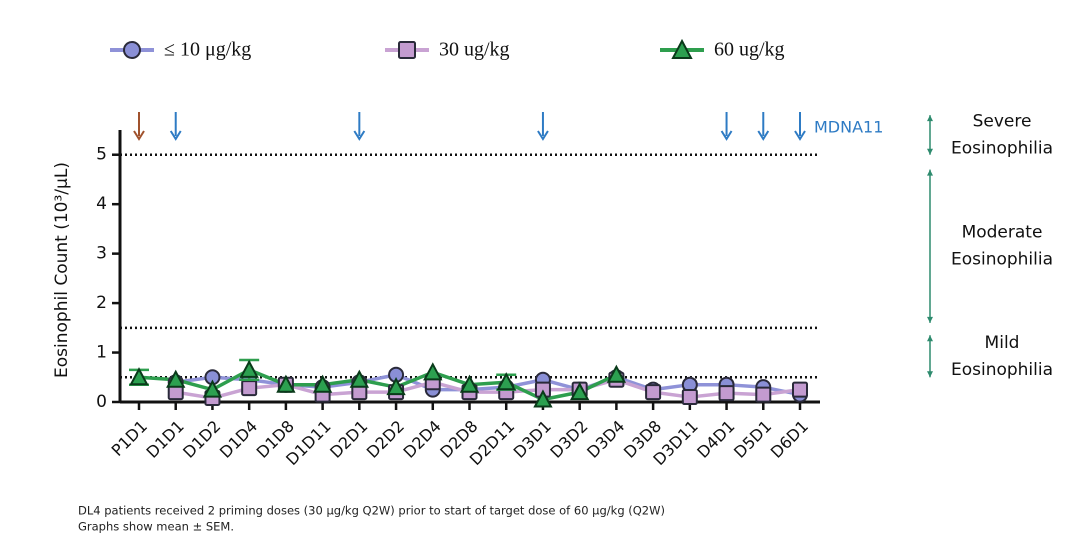 The image size is (1077, 537). What do you see at coordinates (1002, 233) in the screenshot?
I see `zone-label: Moderate` at bounding box center [1002, 233].